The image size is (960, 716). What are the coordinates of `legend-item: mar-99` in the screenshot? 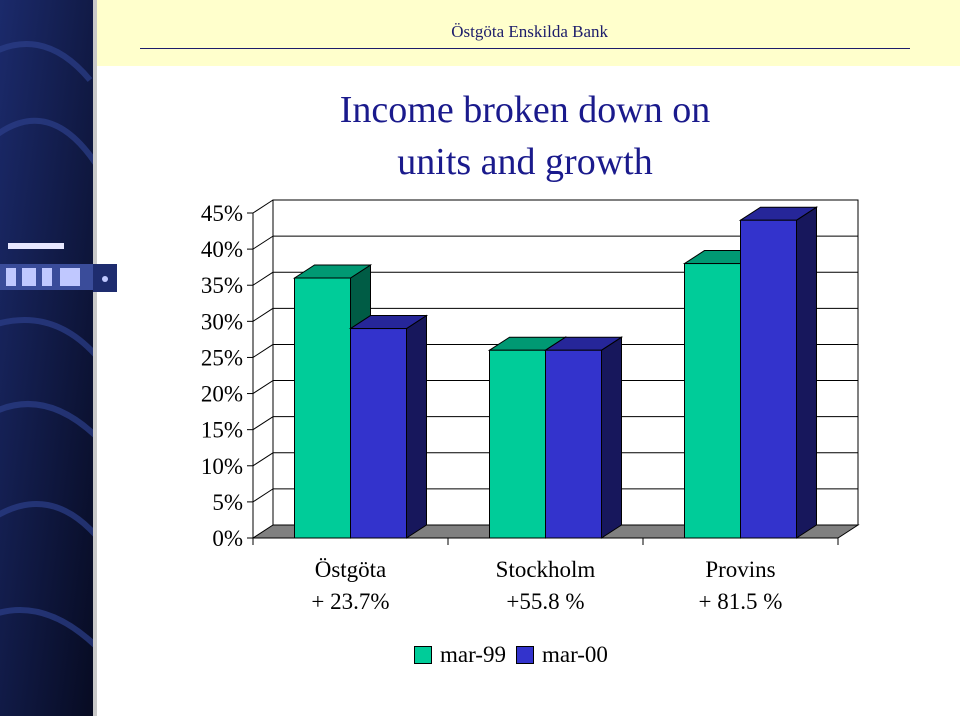 It's located at (460, 655).